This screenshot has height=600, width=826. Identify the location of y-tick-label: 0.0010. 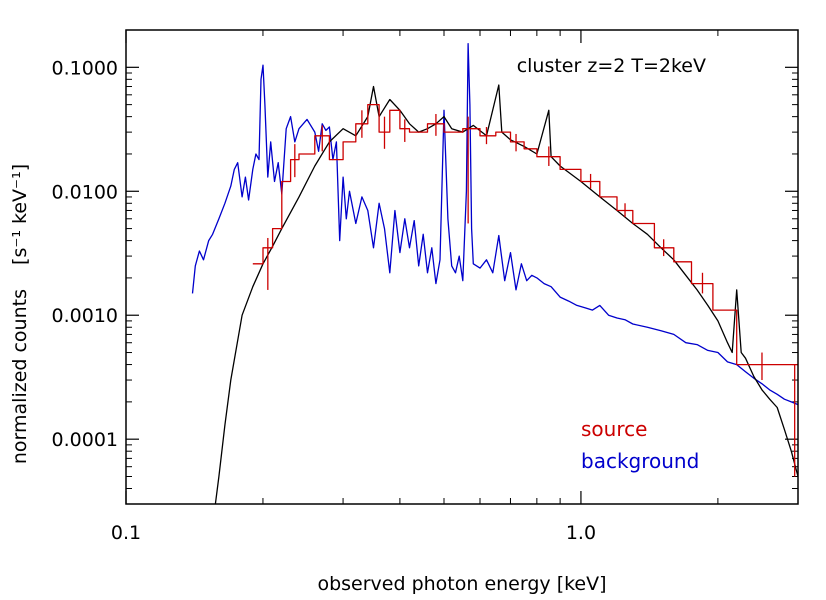
(85, 316).